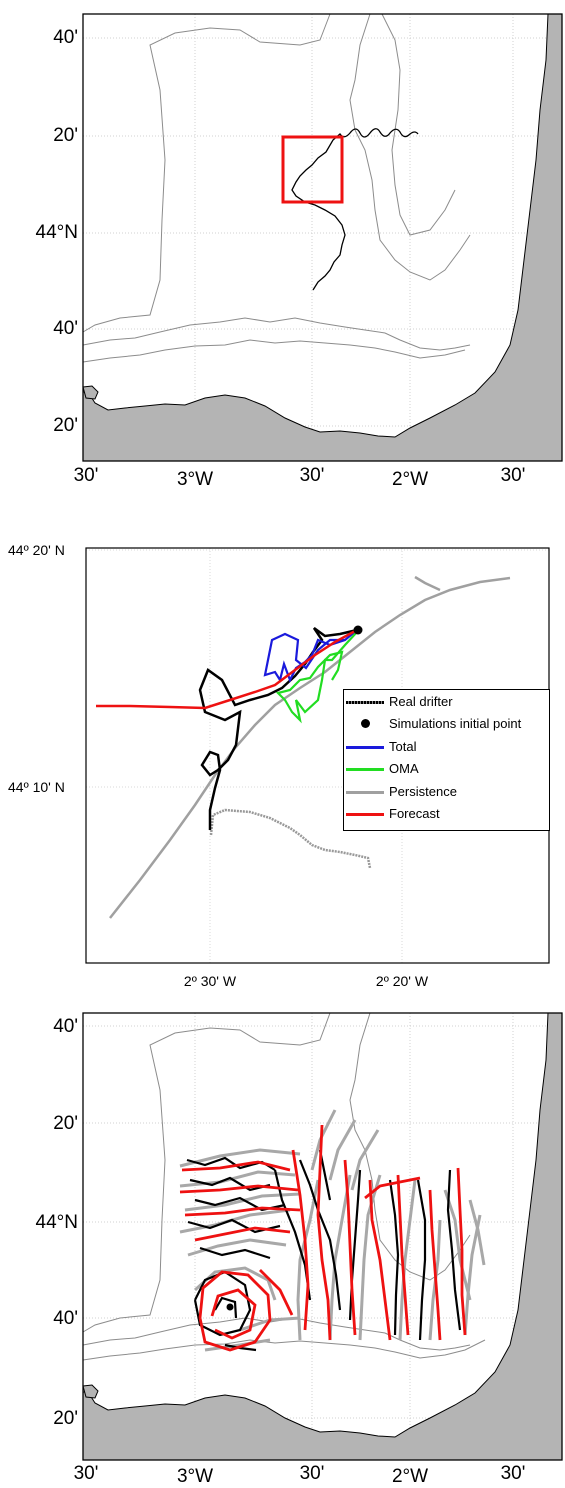  Describe the element at coordinates (355, 209) in the screenshot. I see `drifter-track-top` at that location.